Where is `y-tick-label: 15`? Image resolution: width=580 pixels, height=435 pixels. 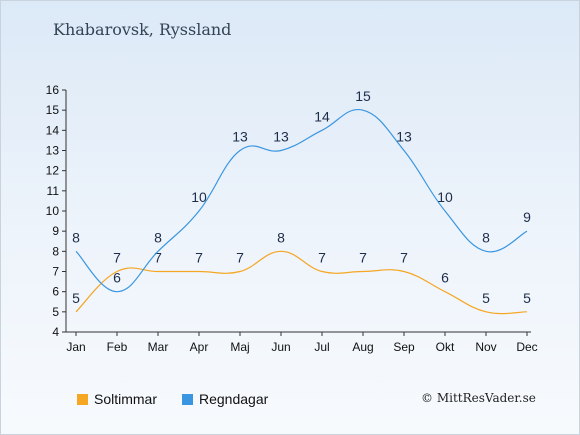
y-tick-label: 15 is located at coordinates (53, 110).